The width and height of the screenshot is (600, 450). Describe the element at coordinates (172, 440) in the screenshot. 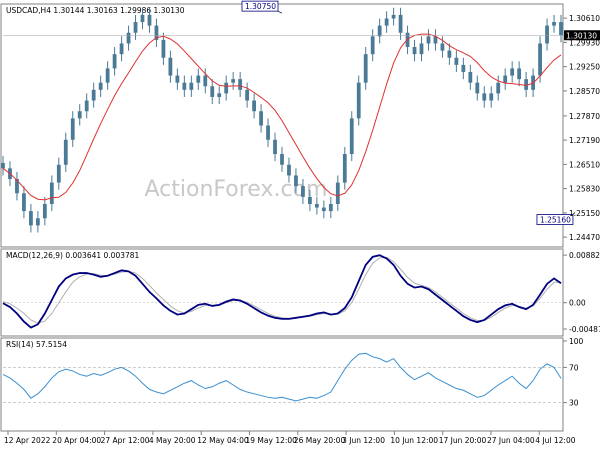

I see `x-tick-label: 4 May 20:00` at that location.